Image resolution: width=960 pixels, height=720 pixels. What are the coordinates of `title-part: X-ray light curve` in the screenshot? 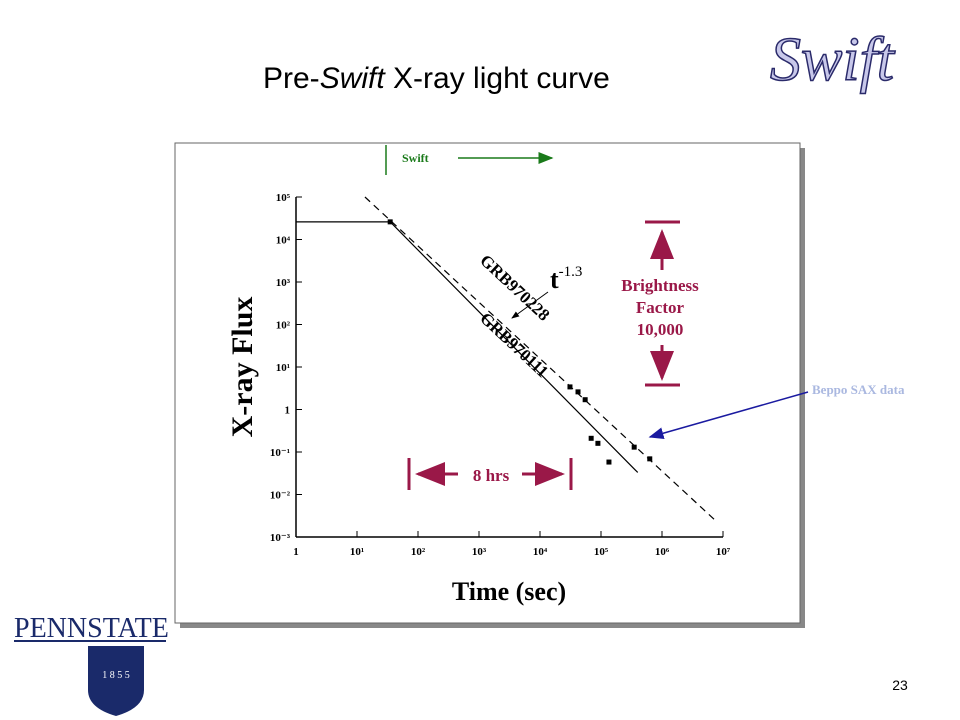 It's located at (497, 78).